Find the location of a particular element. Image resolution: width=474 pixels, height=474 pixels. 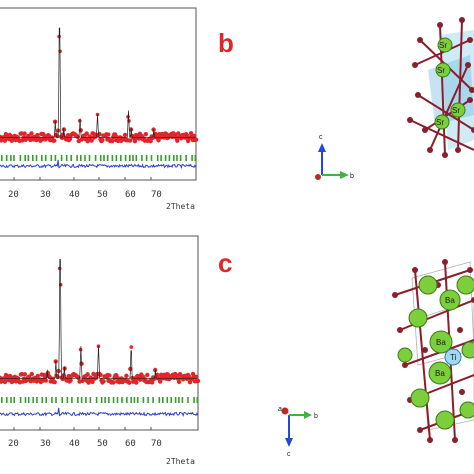

panel-label-b: b is located at coordinates (226, 43).